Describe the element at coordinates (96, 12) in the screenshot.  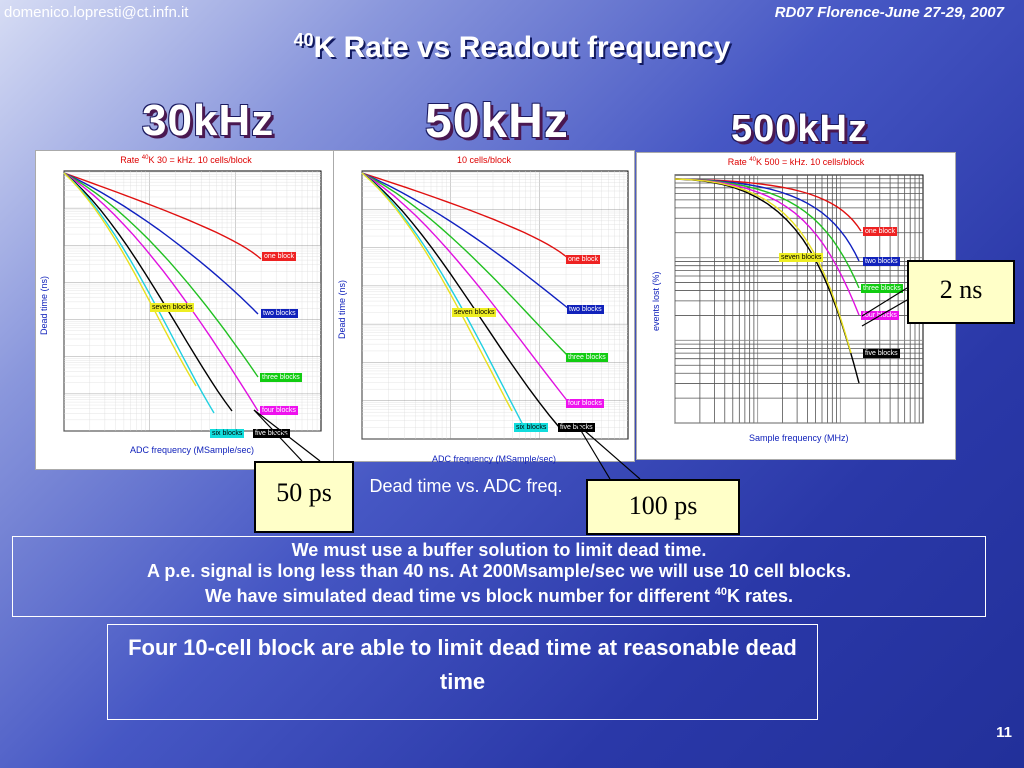
I see `author-email: domenico.lopresti@ct.infn.it` at that location.